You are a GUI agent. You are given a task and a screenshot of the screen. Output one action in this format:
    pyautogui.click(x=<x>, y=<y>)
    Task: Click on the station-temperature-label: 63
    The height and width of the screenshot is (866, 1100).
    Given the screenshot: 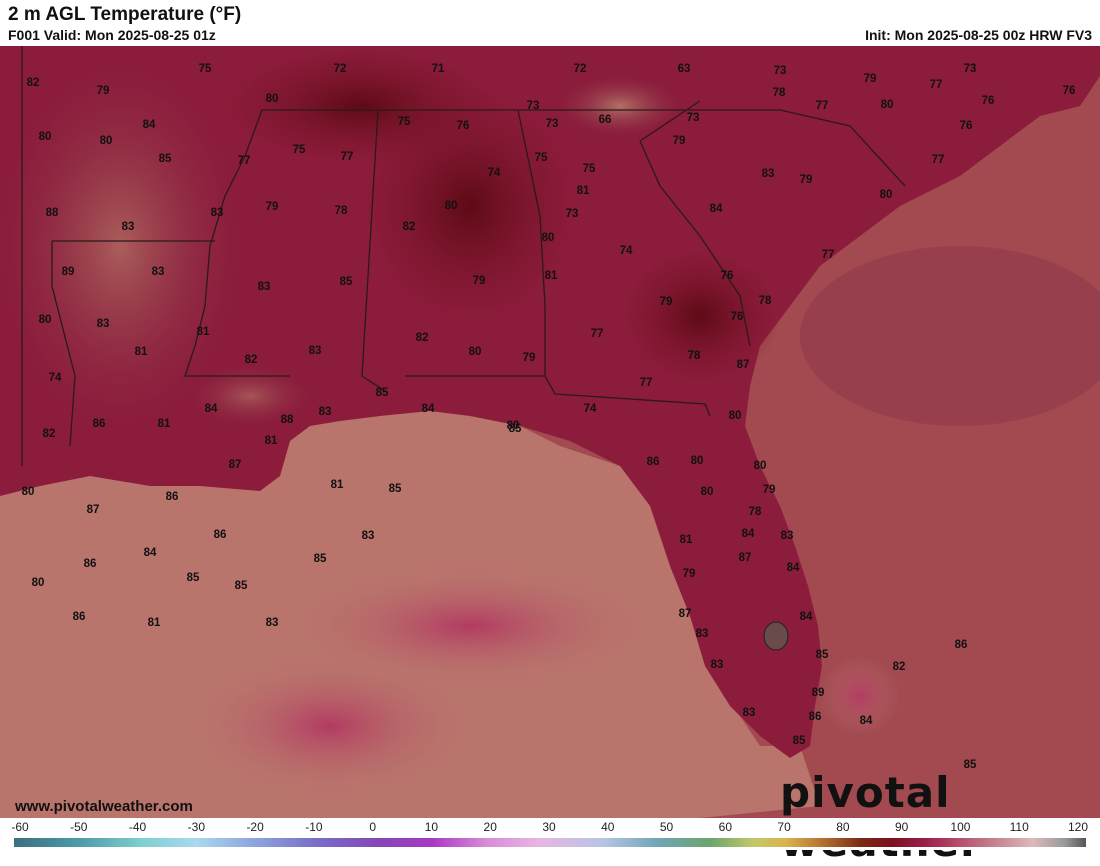 What is the action you would take?
    pyautogui.click(x=684, y=69)
    